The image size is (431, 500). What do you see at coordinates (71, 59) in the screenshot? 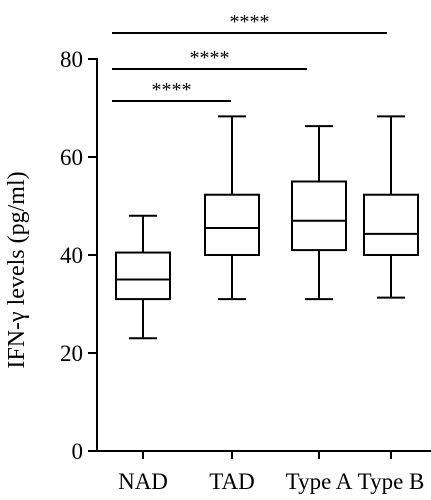
I see `y-tick-label: 80` at bounding box center [71, 59].